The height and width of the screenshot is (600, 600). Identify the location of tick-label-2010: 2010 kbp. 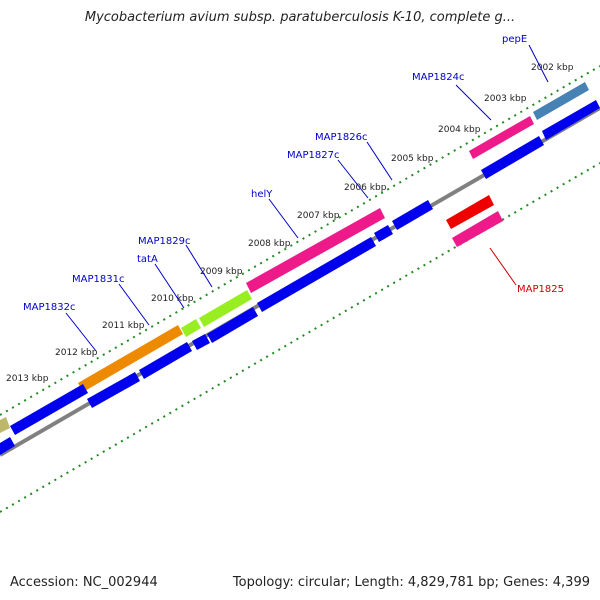
(172, 299).